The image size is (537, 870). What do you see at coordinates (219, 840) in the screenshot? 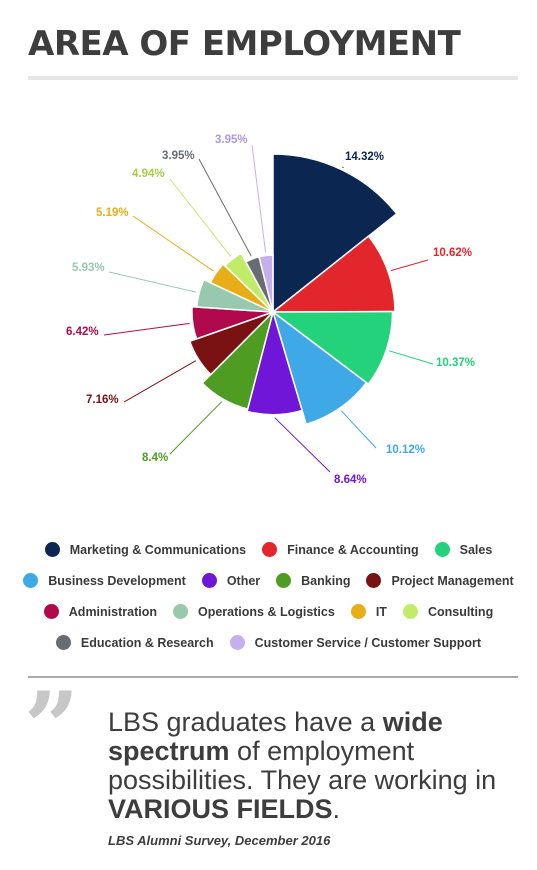
I see `quote-source: LBS Alumni Survey, December 2016` at bounding box center [219, 840].